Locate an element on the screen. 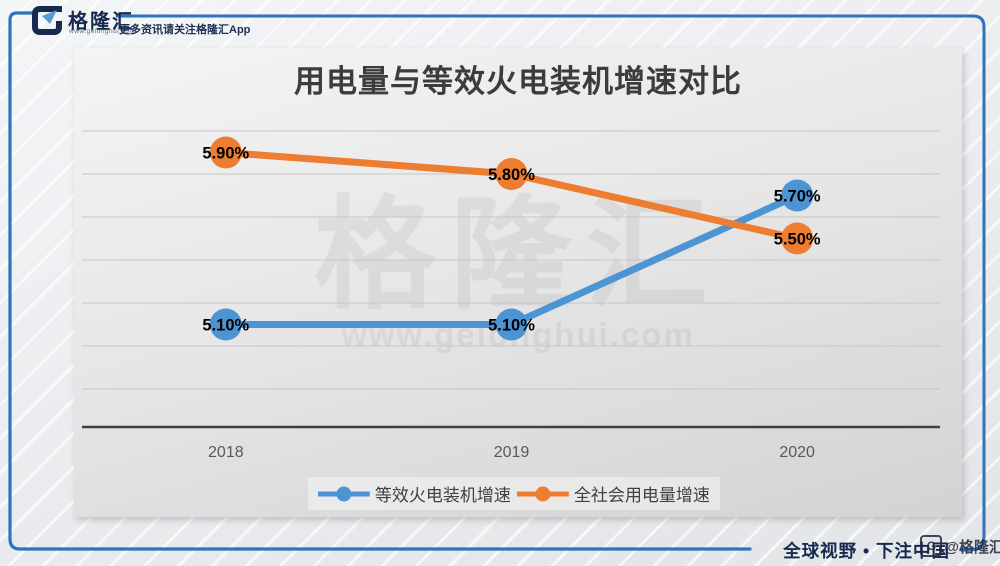 This screenshot has width=1000, height=566. x-axis-tick-label: 2020 is located at coordinates (797, 452).